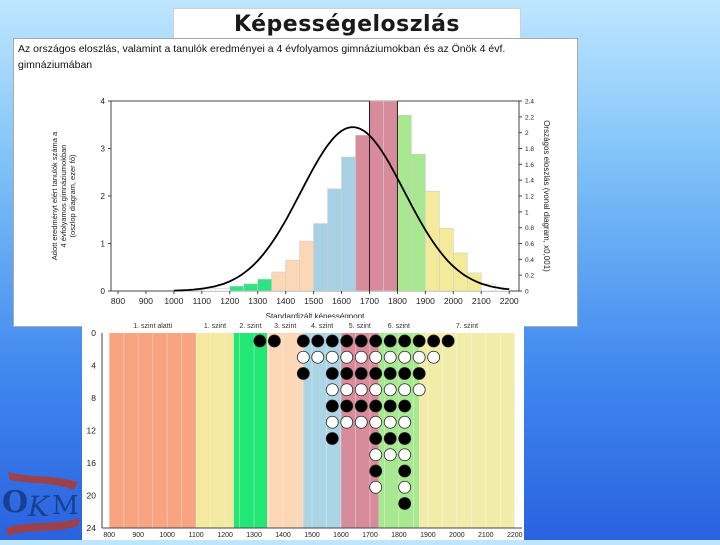 The width and height of the screenshot is (720, 545). I want to click on y-tick-label: 24, so click(92, 528).